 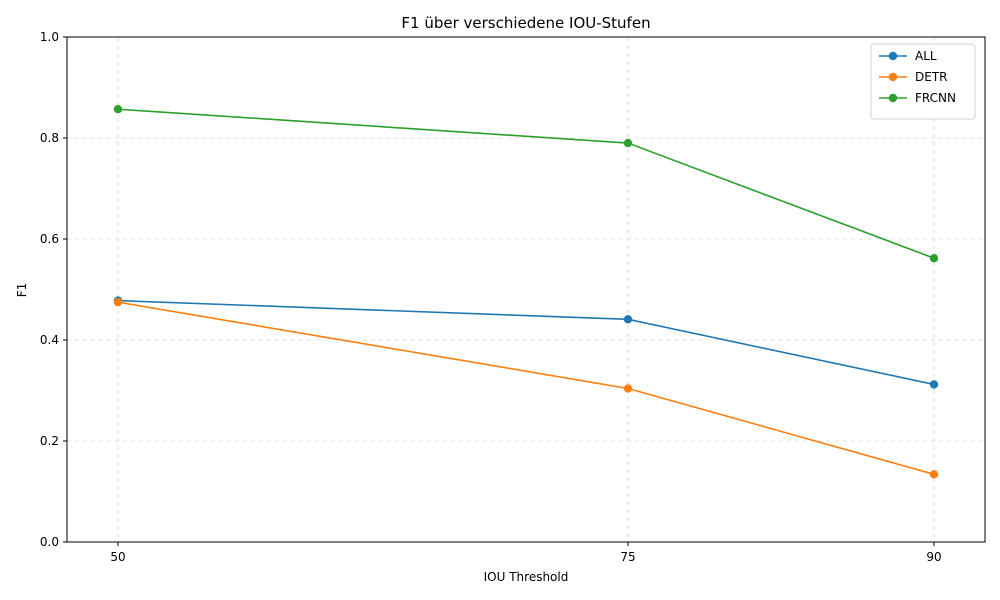 What do you see at coordinates (926, 56) in the screenshot?
I see `legend-label-all: ALL` at bounding box center [926, 56].